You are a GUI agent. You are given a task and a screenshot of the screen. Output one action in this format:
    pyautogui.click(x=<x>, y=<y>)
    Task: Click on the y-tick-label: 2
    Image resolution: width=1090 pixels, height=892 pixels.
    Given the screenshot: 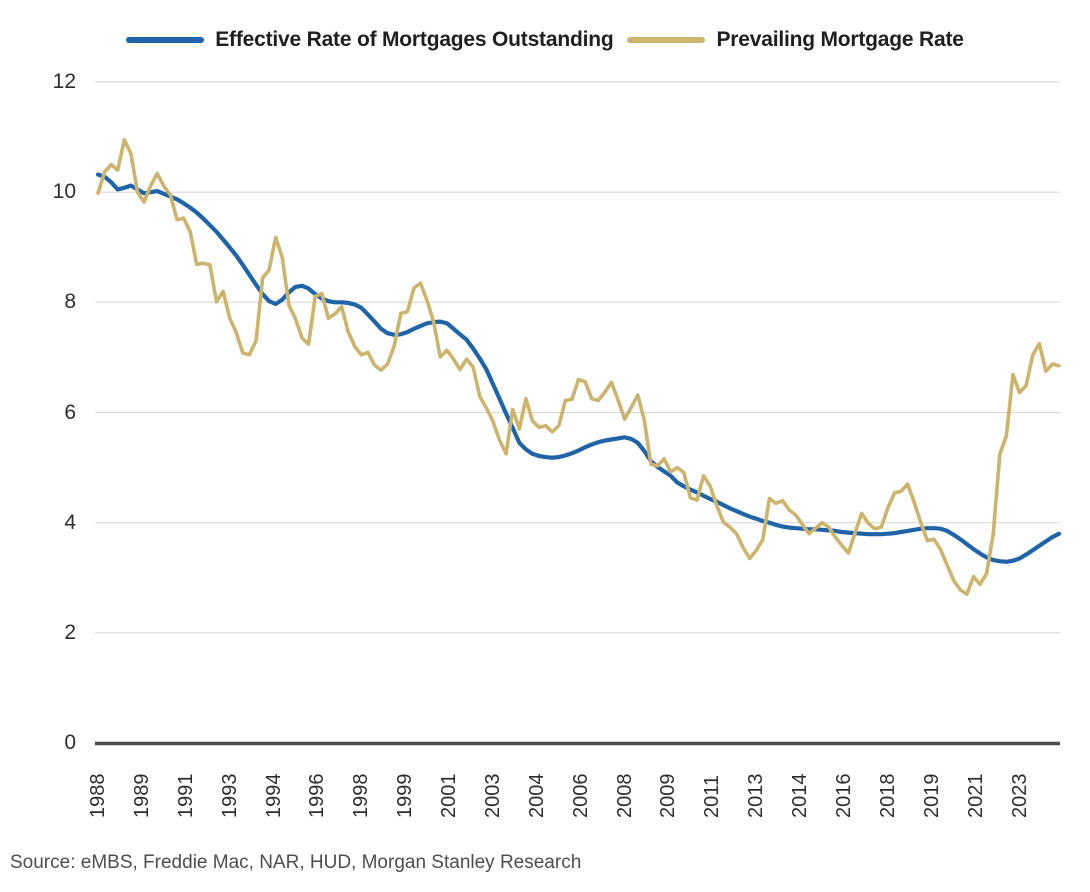 What is the action you would take?
    pyautogui.click(x=70, y=632)
    